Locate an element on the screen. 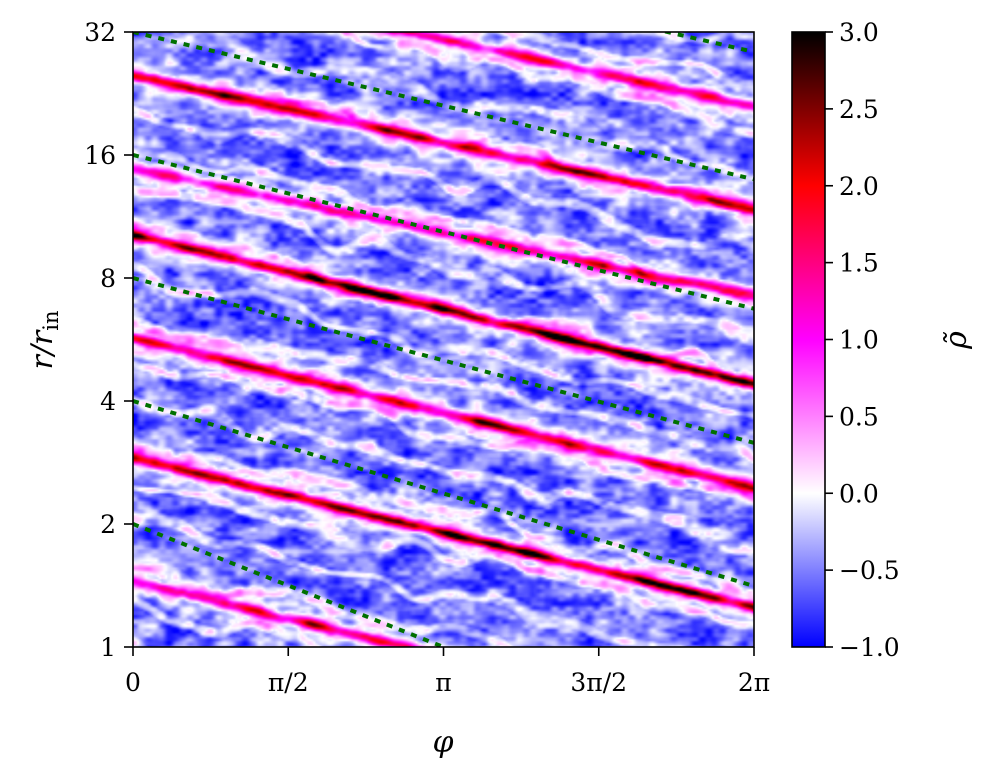 The height and width of the screenshot is (778, 988). colorbar-tick-label: 1.5 is located at coordinates (859, 263).